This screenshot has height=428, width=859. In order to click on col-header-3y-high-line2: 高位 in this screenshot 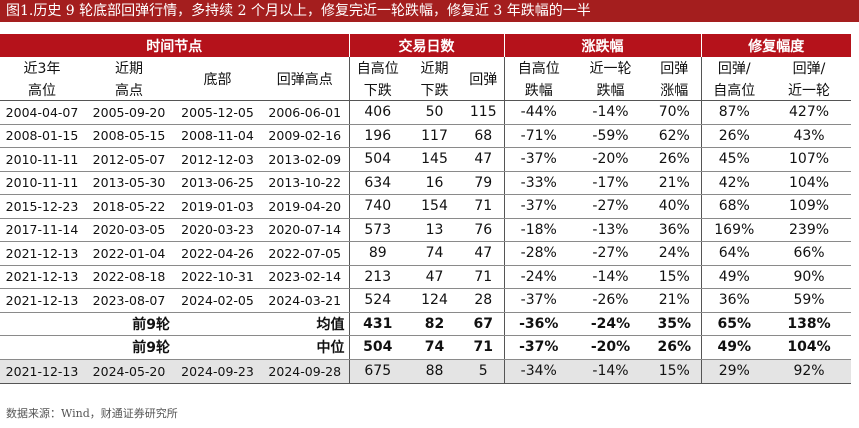, I will do `click(42, 90)`.